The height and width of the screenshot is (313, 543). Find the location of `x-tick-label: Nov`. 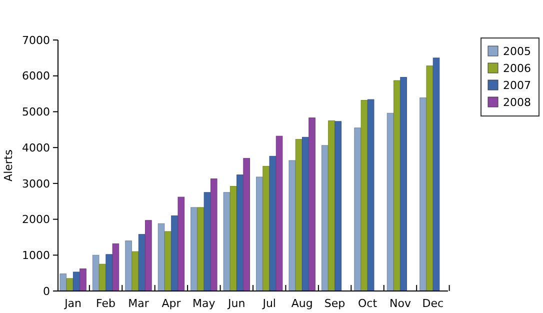

x-tick-label: Nov is located at coordinates (400, 303).